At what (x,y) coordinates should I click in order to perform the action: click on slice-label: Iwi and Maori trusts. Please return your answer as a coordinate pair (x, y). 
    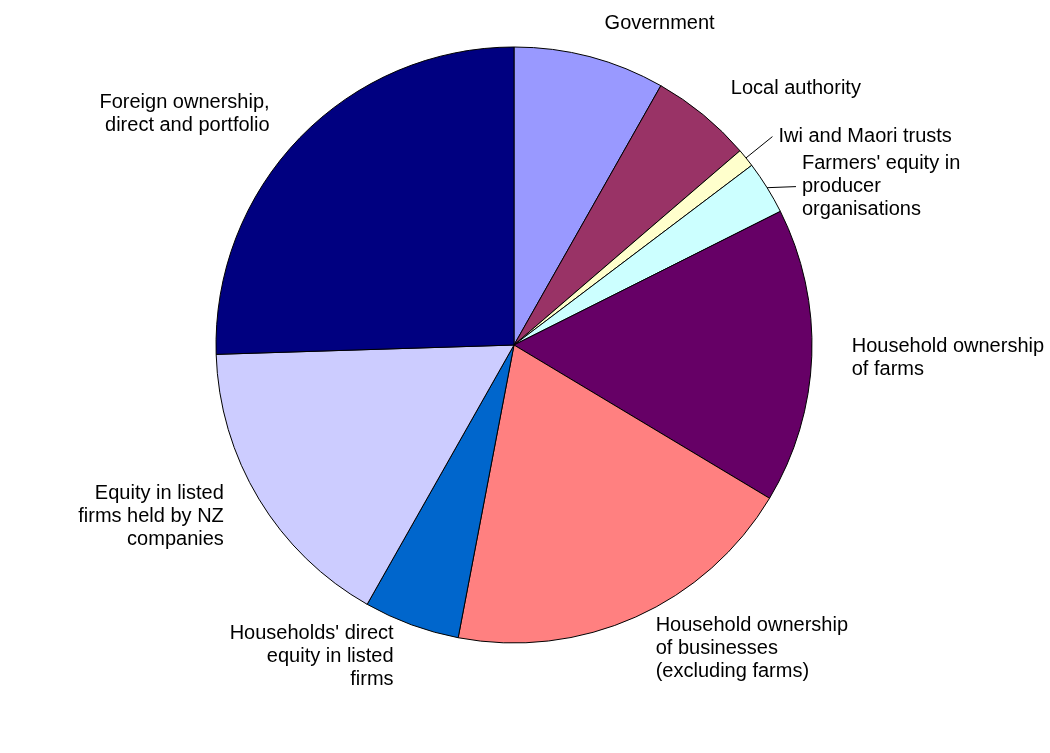
    Looking at the image, I should click on (865, 135).